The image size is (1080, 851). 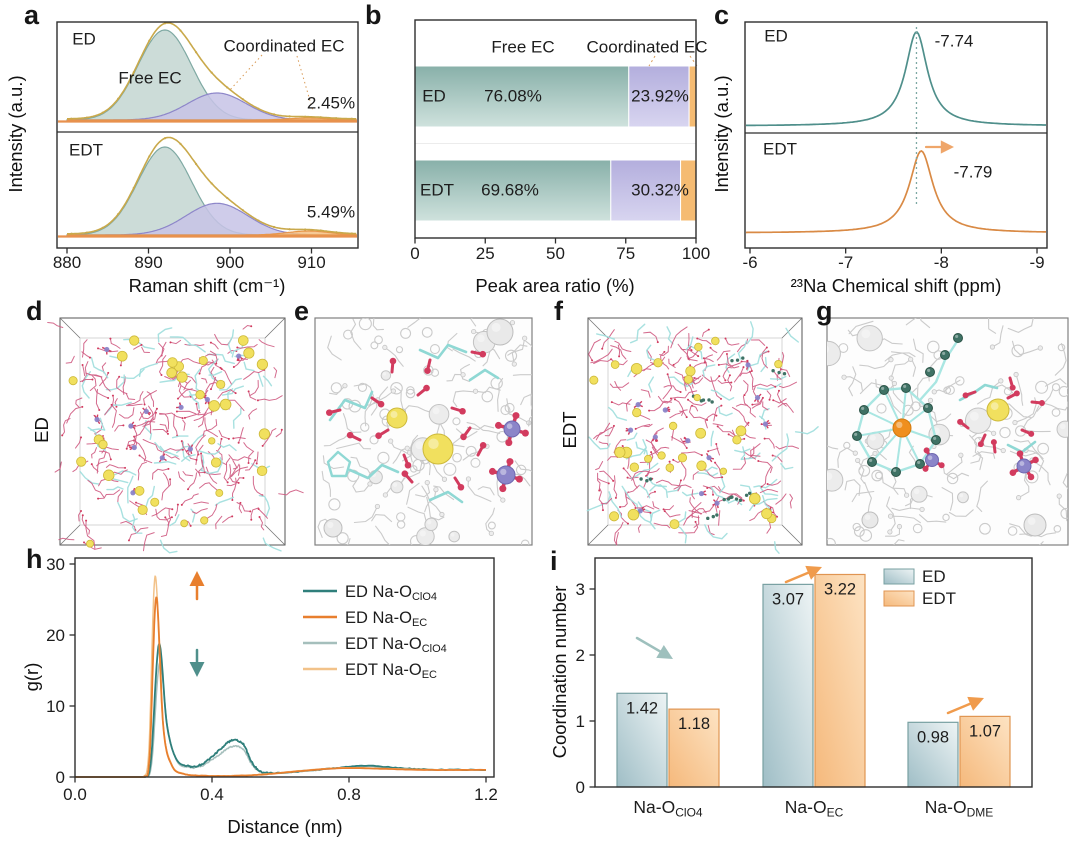 I want to click on svg-text: 1.07, so click(x=985, y=731).